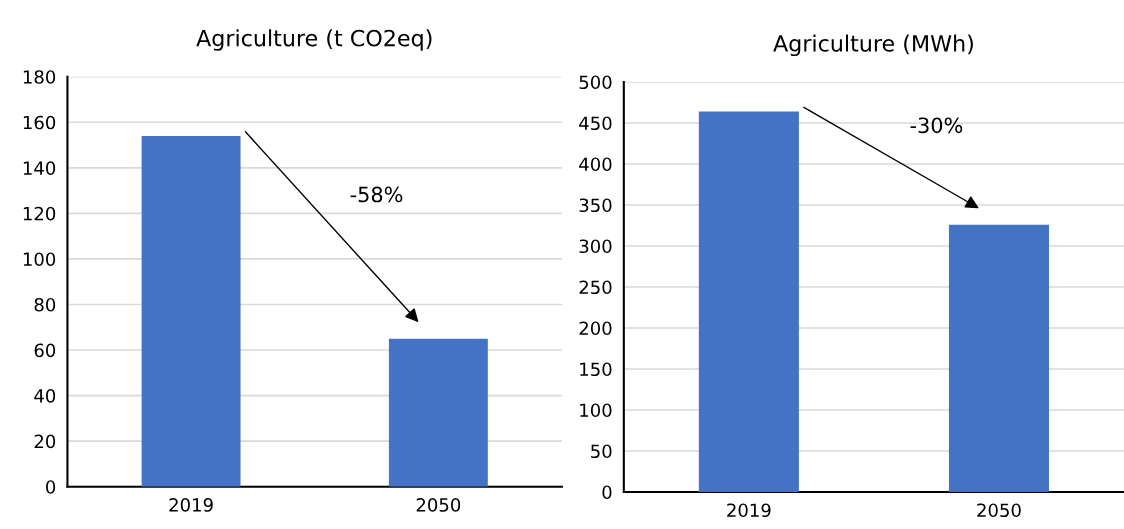 The height and width of the screenshot is (529, 1124). What do you see at coordinates (595, 328) in the screenshot?
I see `y-tick-label: 200` at bounding box center [595, 328].